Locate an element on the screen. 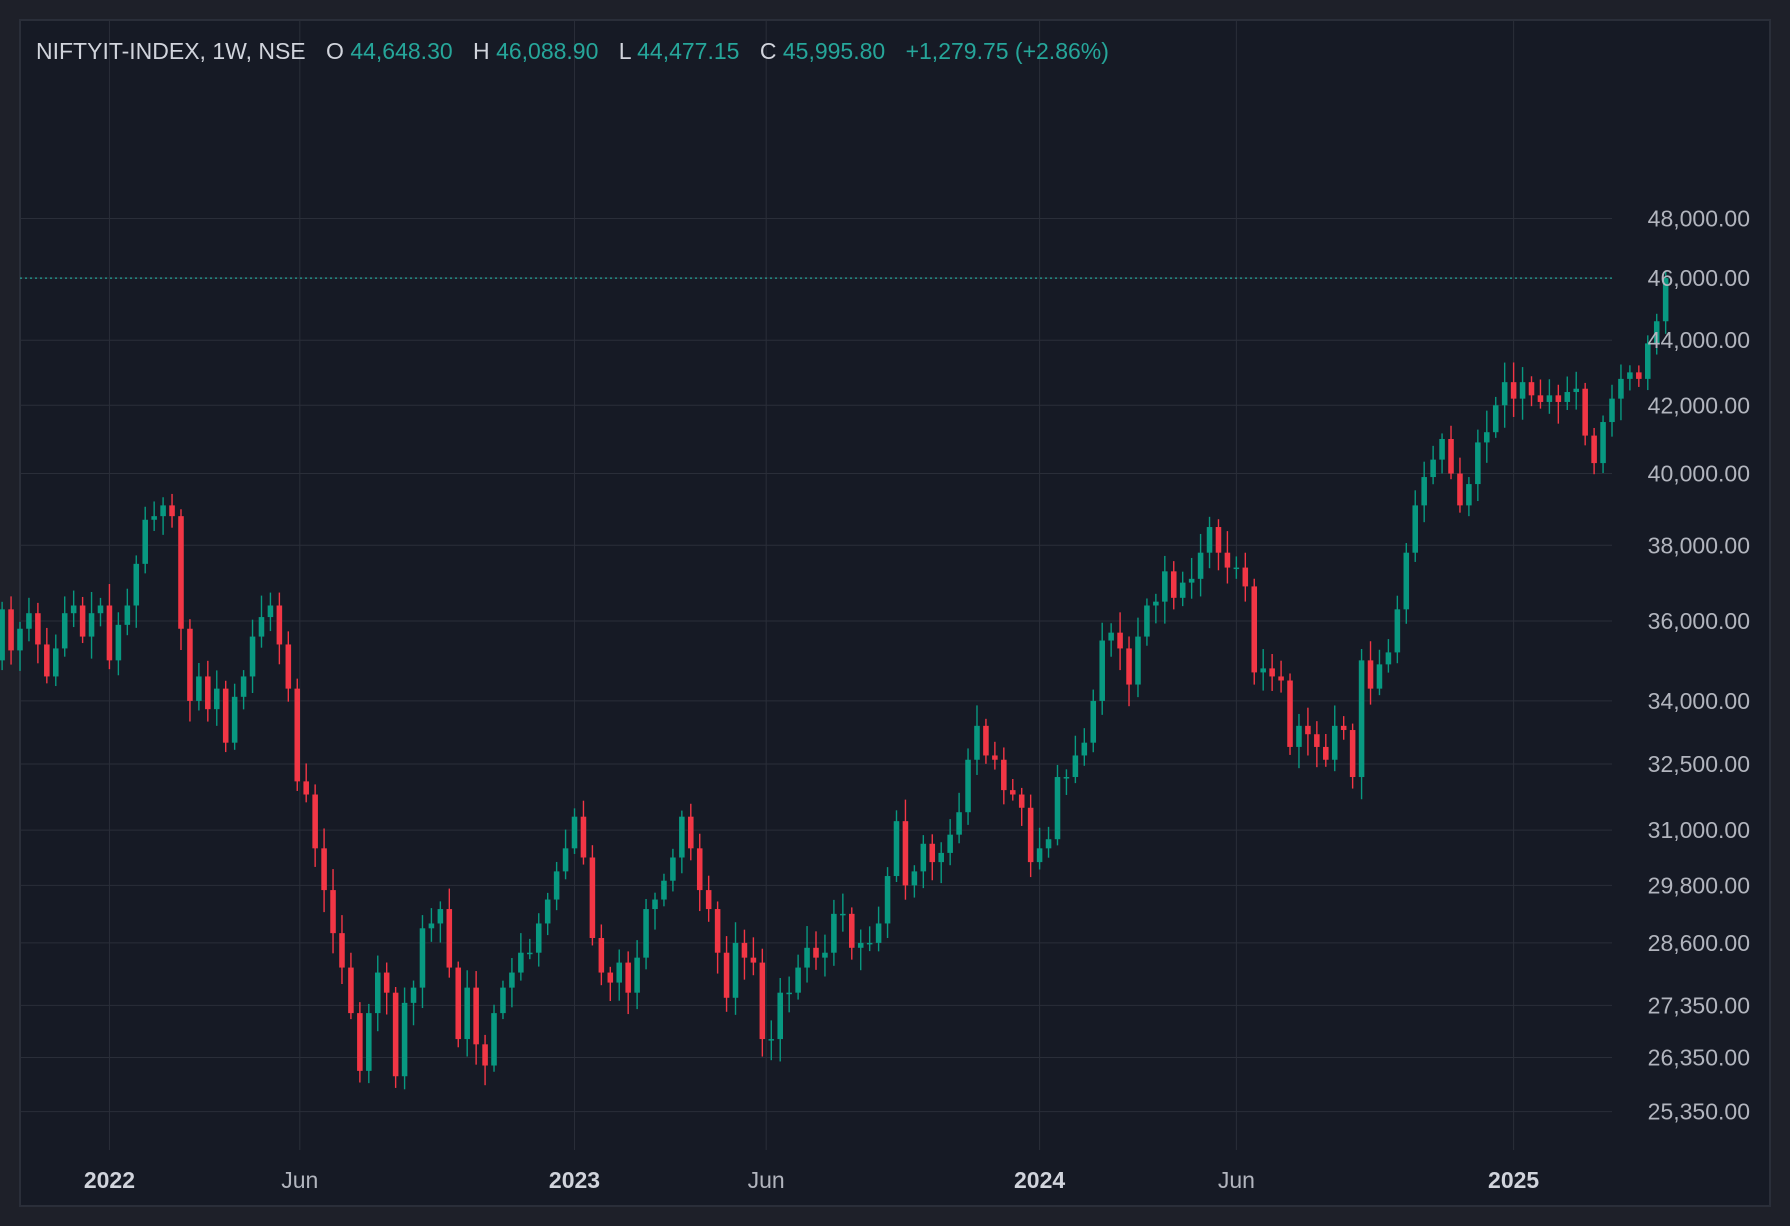  price-tick-label: 44,000.00 is located at coordinates (1699, 340).